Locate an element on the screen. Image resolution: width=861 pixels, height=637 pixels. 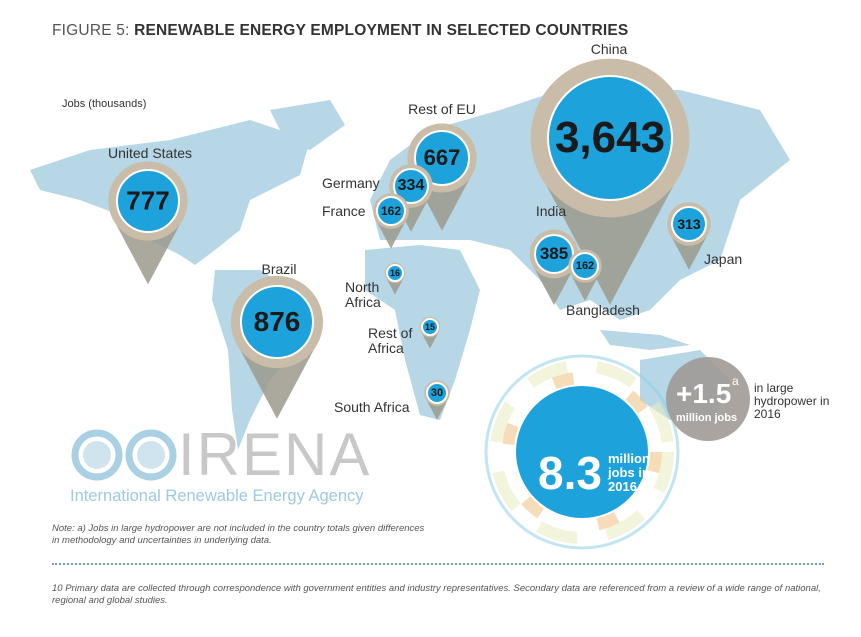
value-france: 162 is located at coordinates (391, 211).